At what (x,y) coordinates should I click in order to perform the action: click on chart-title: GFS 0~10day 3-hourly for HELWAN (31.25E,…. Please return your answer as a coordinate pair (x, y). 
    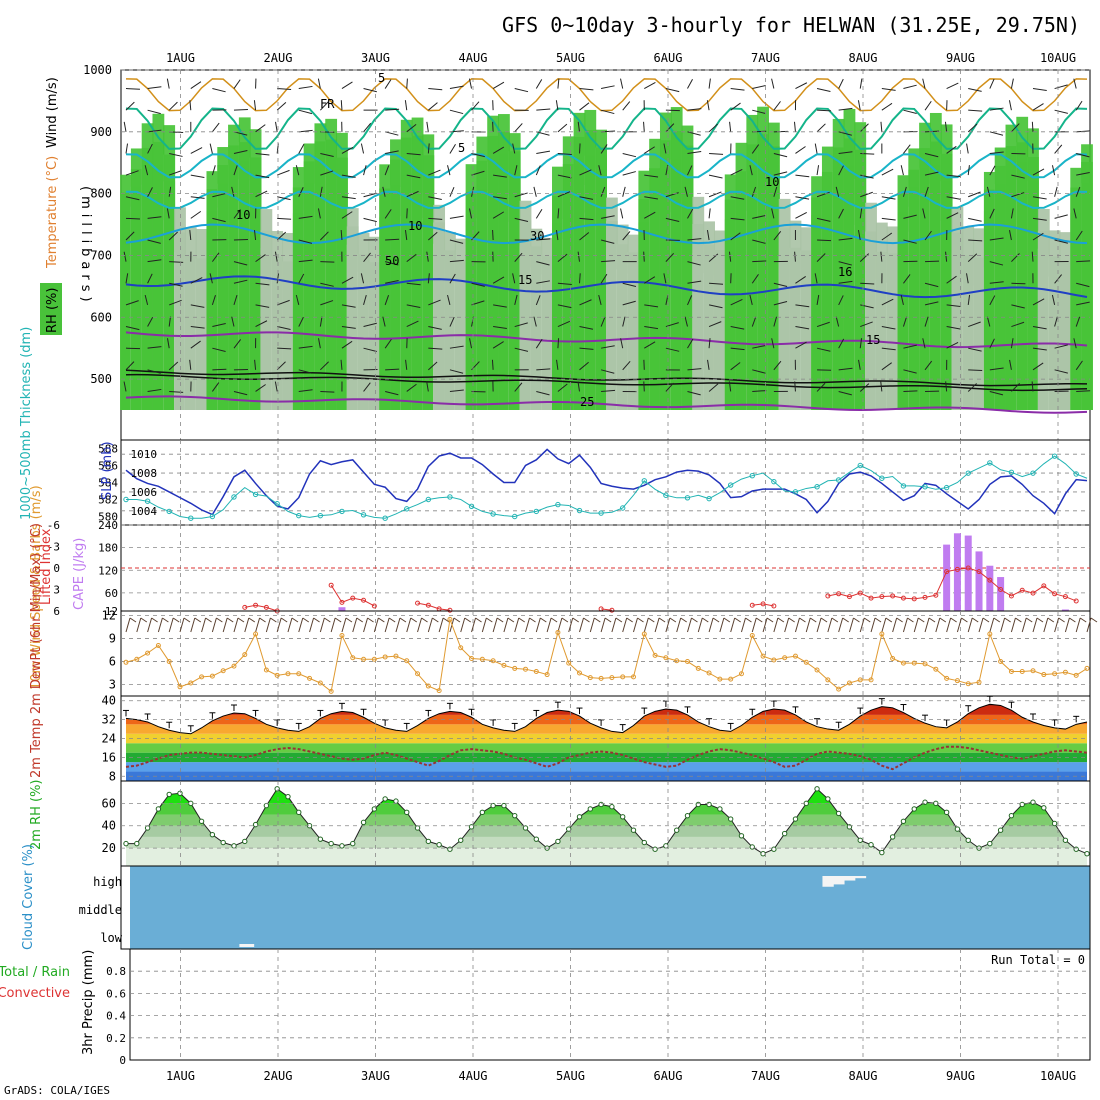
    Looking at the image, I should click on (791, 25).